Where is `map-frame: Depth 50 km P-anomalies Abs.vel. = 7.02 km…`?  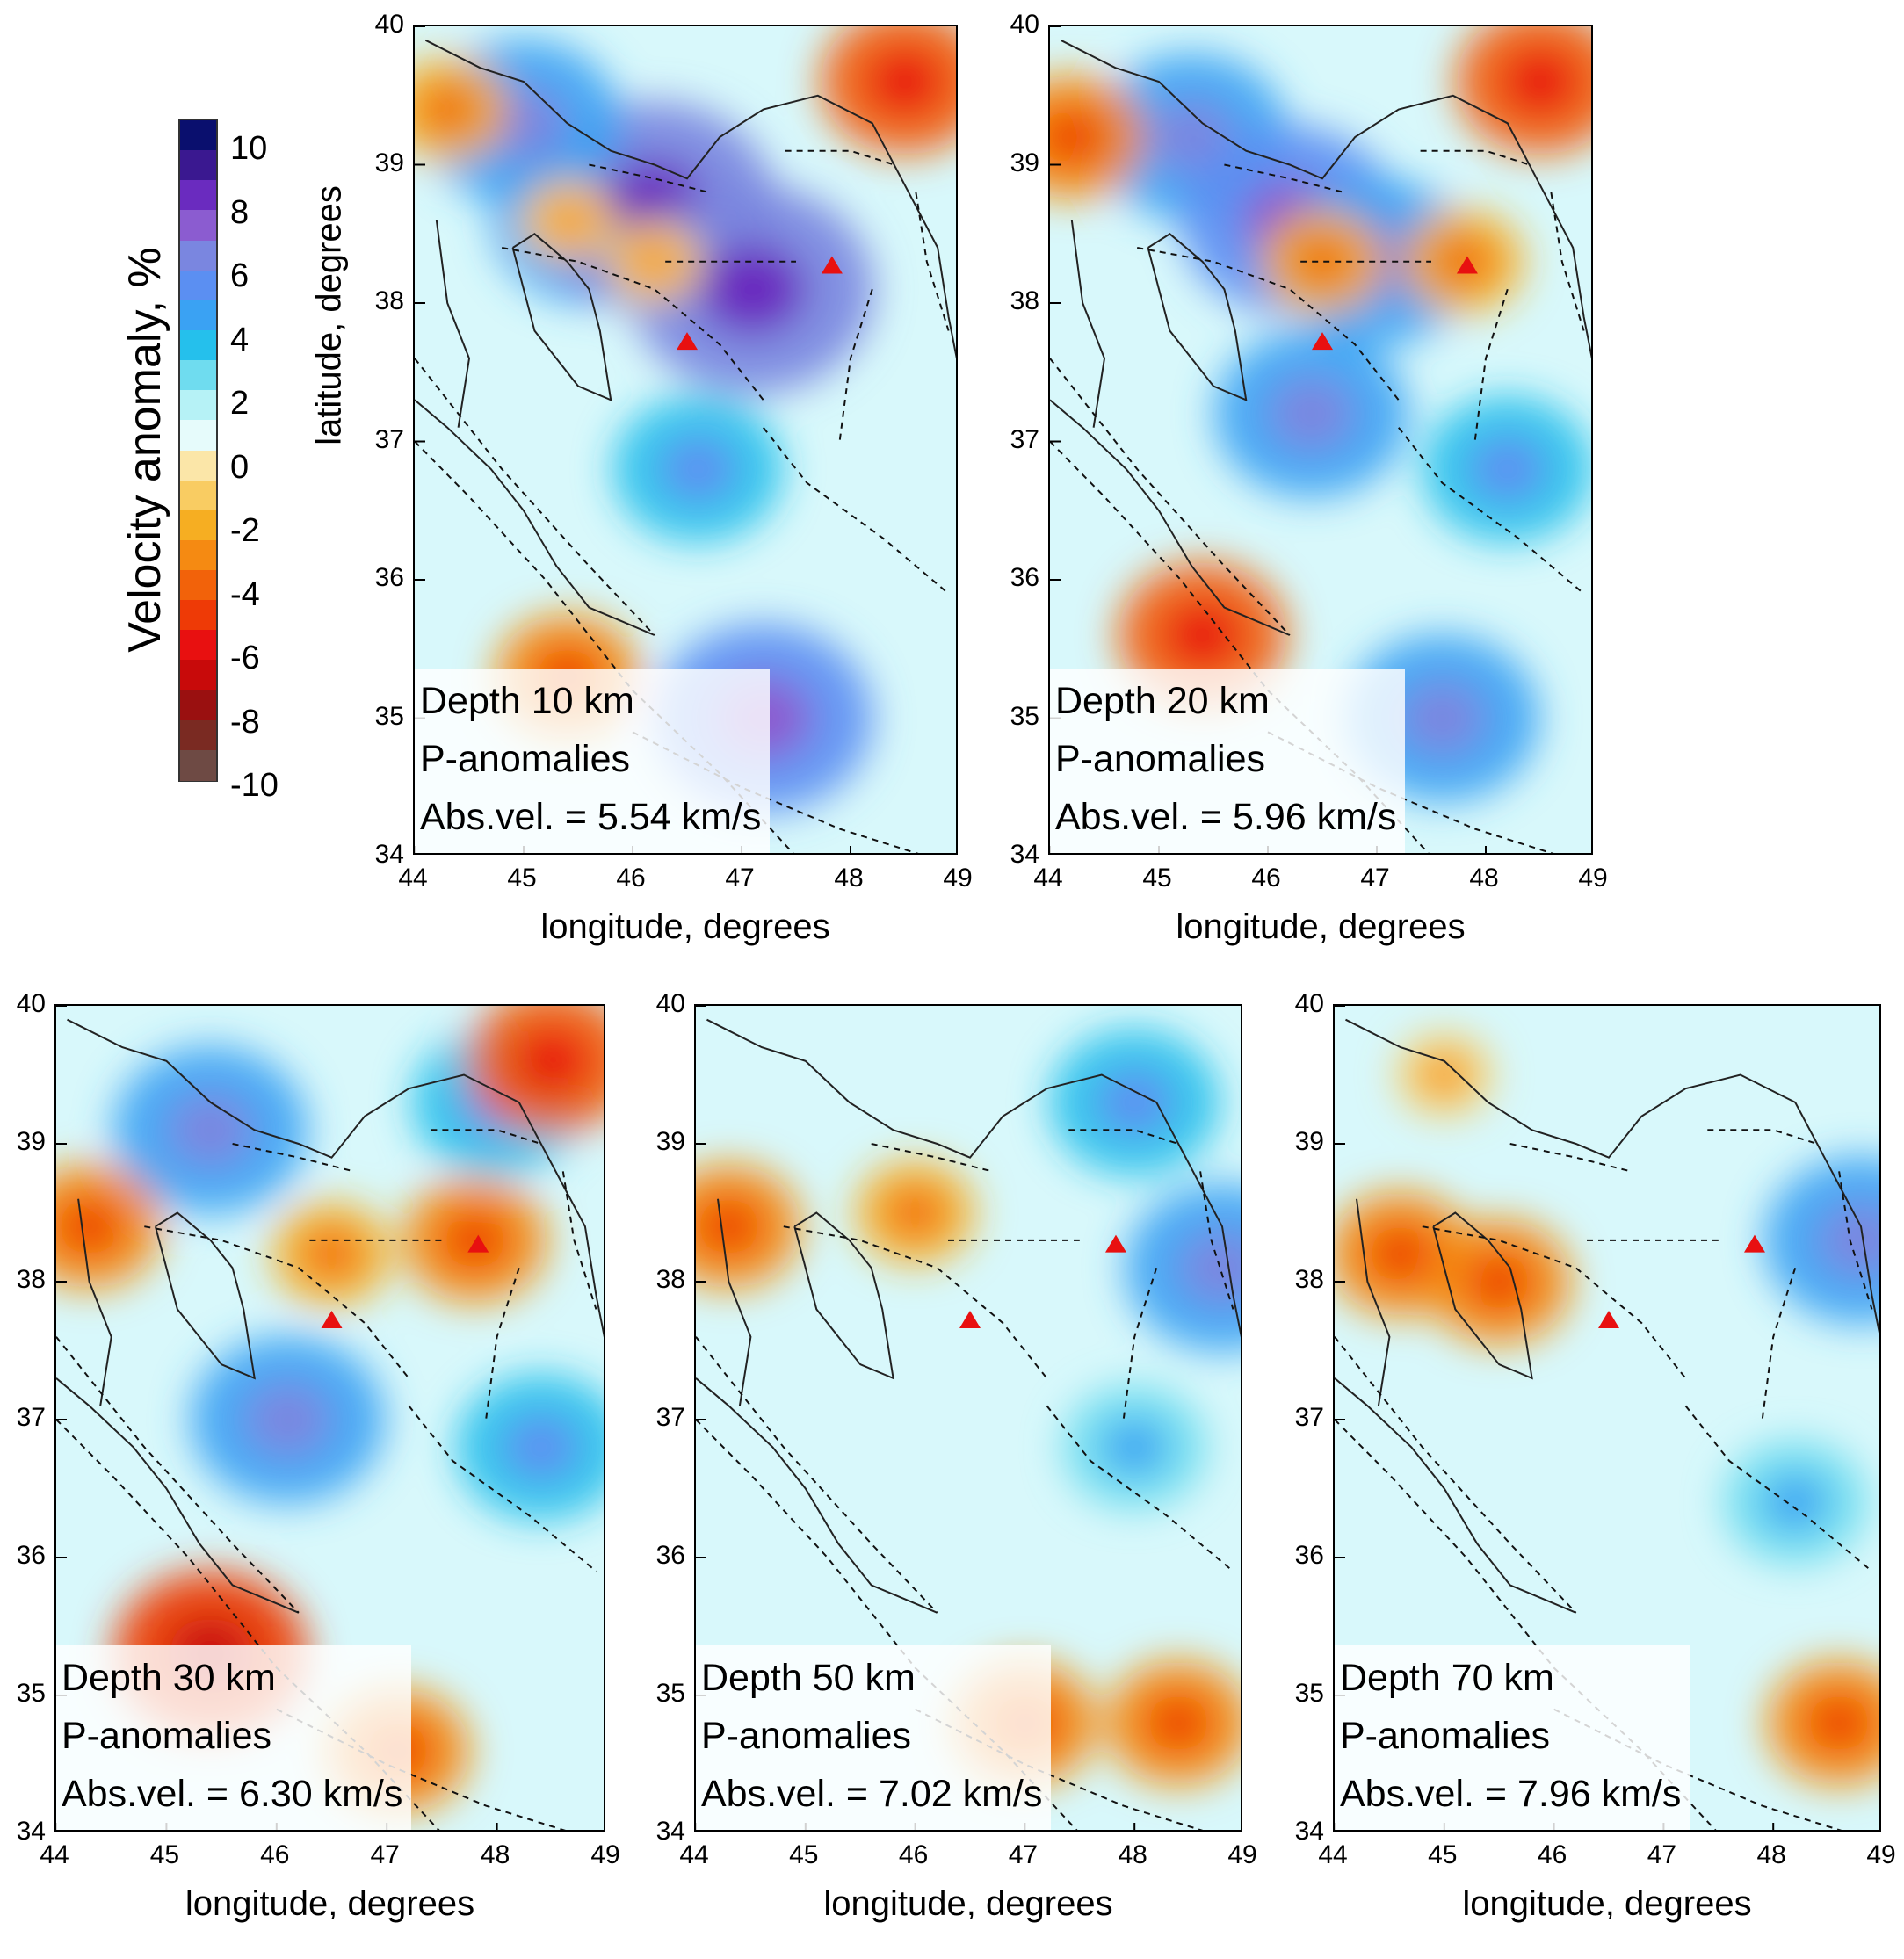
map-frame: Depth 50 km P-anomalies Abs.vel. = 7.02 km… is located at coordinates (968, 1418).